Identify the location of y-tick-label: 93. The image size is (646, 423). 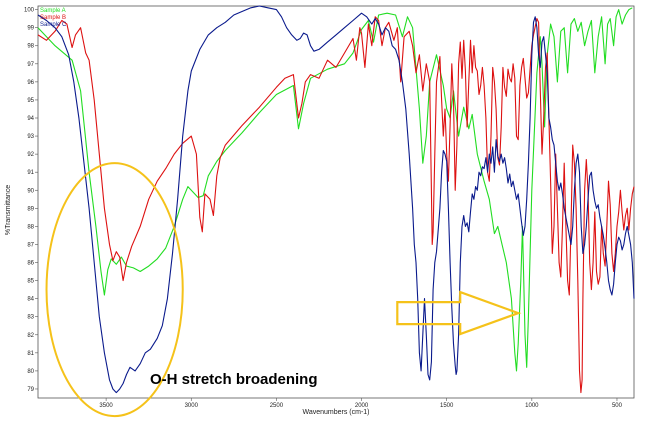
(30, 137).